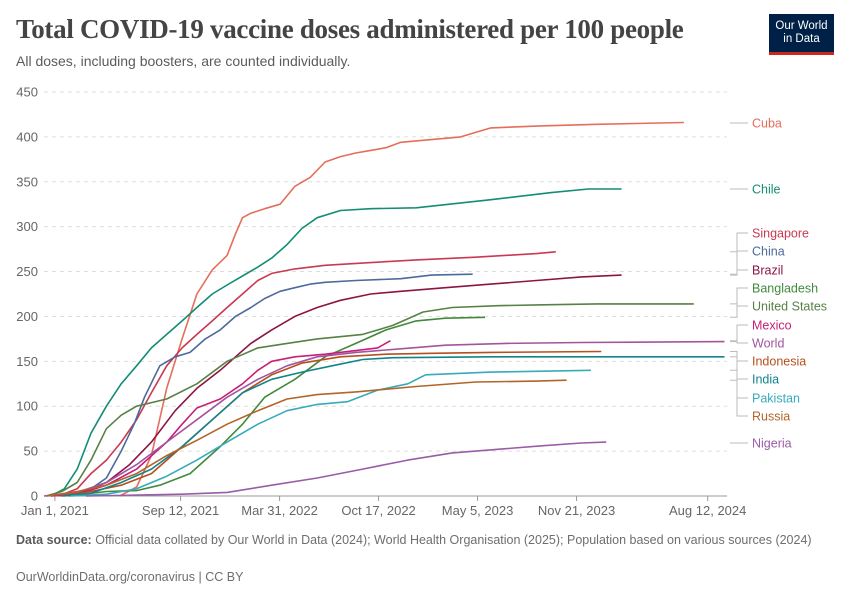  Describe the element at coordinates (27, 294) in the screenshot. I see `y-axis: 0 50 100 150 200 250 300 350 400 450` at that location.